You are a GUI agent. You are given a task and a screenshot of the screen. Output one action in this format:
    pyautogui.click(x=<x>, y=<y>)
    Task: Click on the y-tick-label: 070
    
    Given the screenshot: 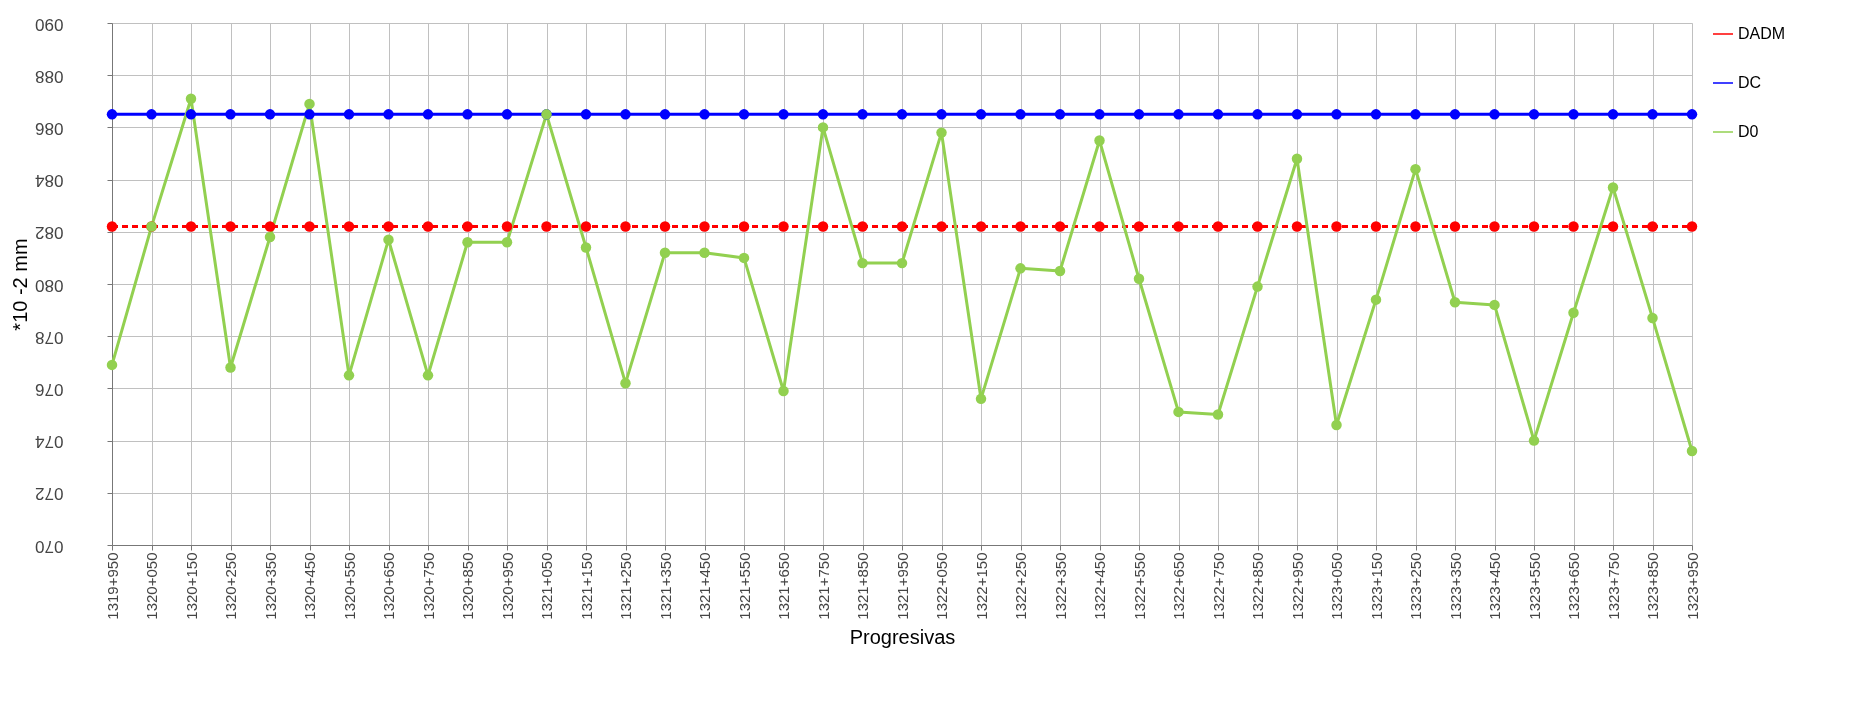 What is the action you would take?
    pyautogui.click(x=49, y=546)
    